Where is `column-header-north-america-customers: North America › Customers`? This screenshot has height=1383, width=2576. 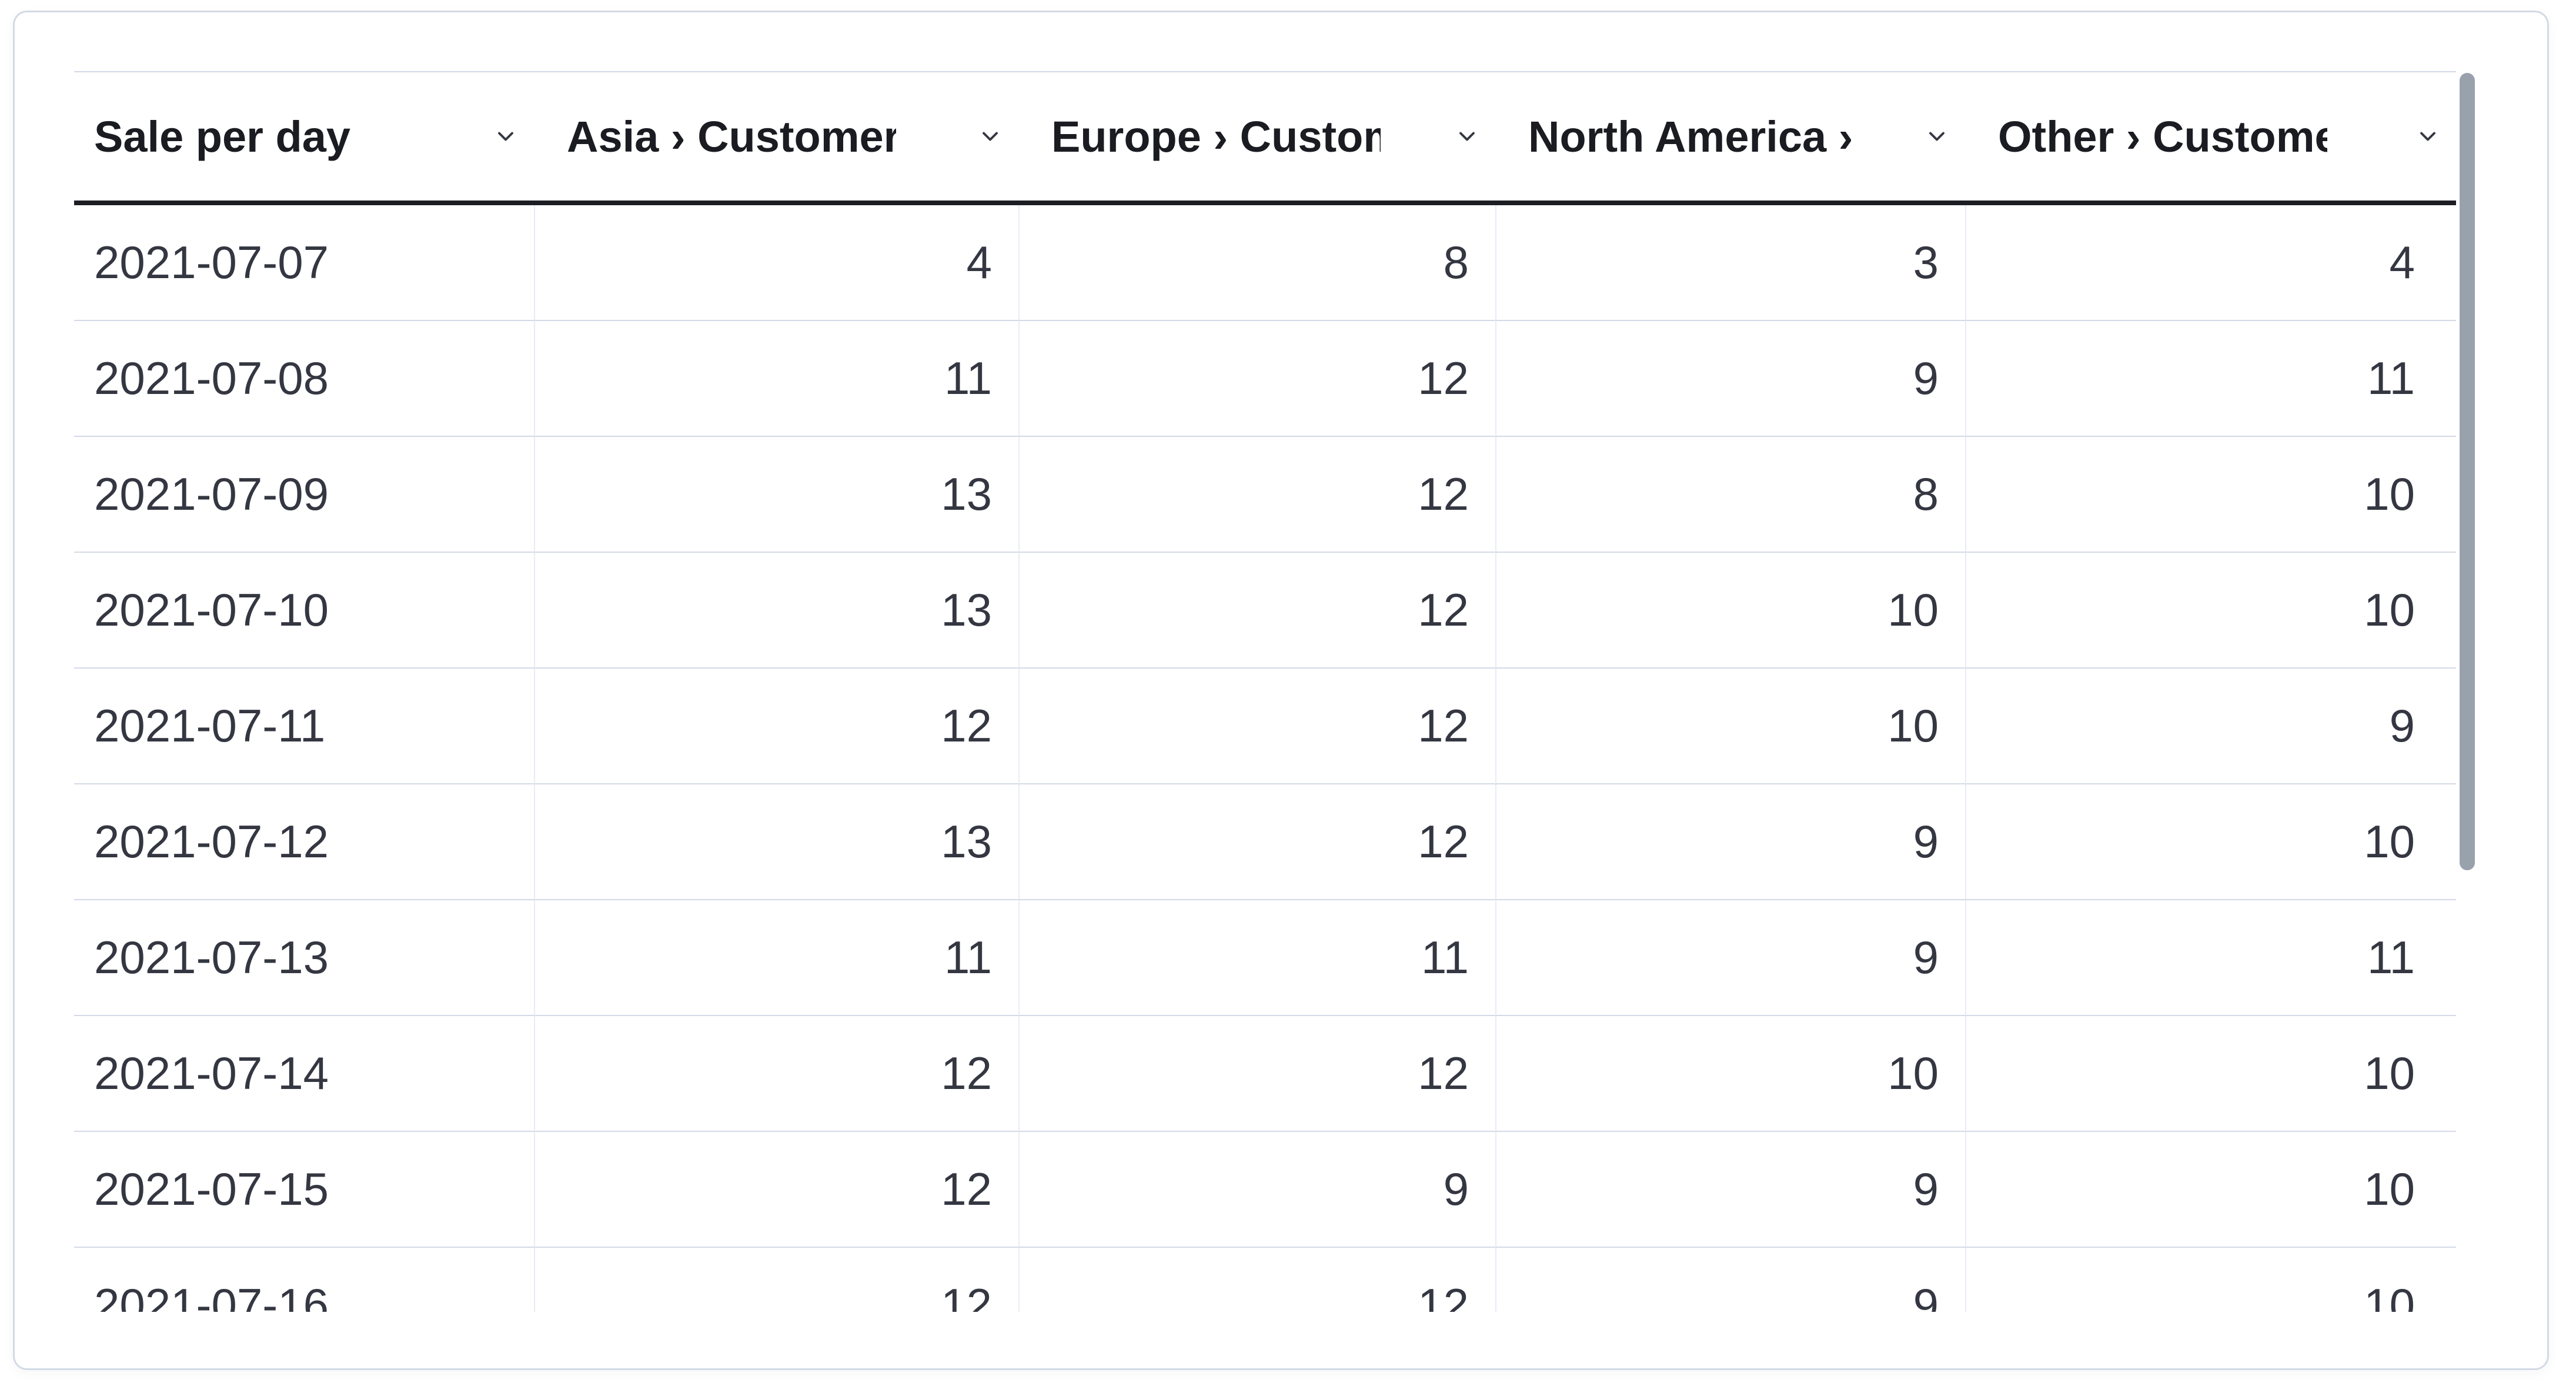
column-header-north-america-customers: North America › Customers is located at coordinates (1730, 138).